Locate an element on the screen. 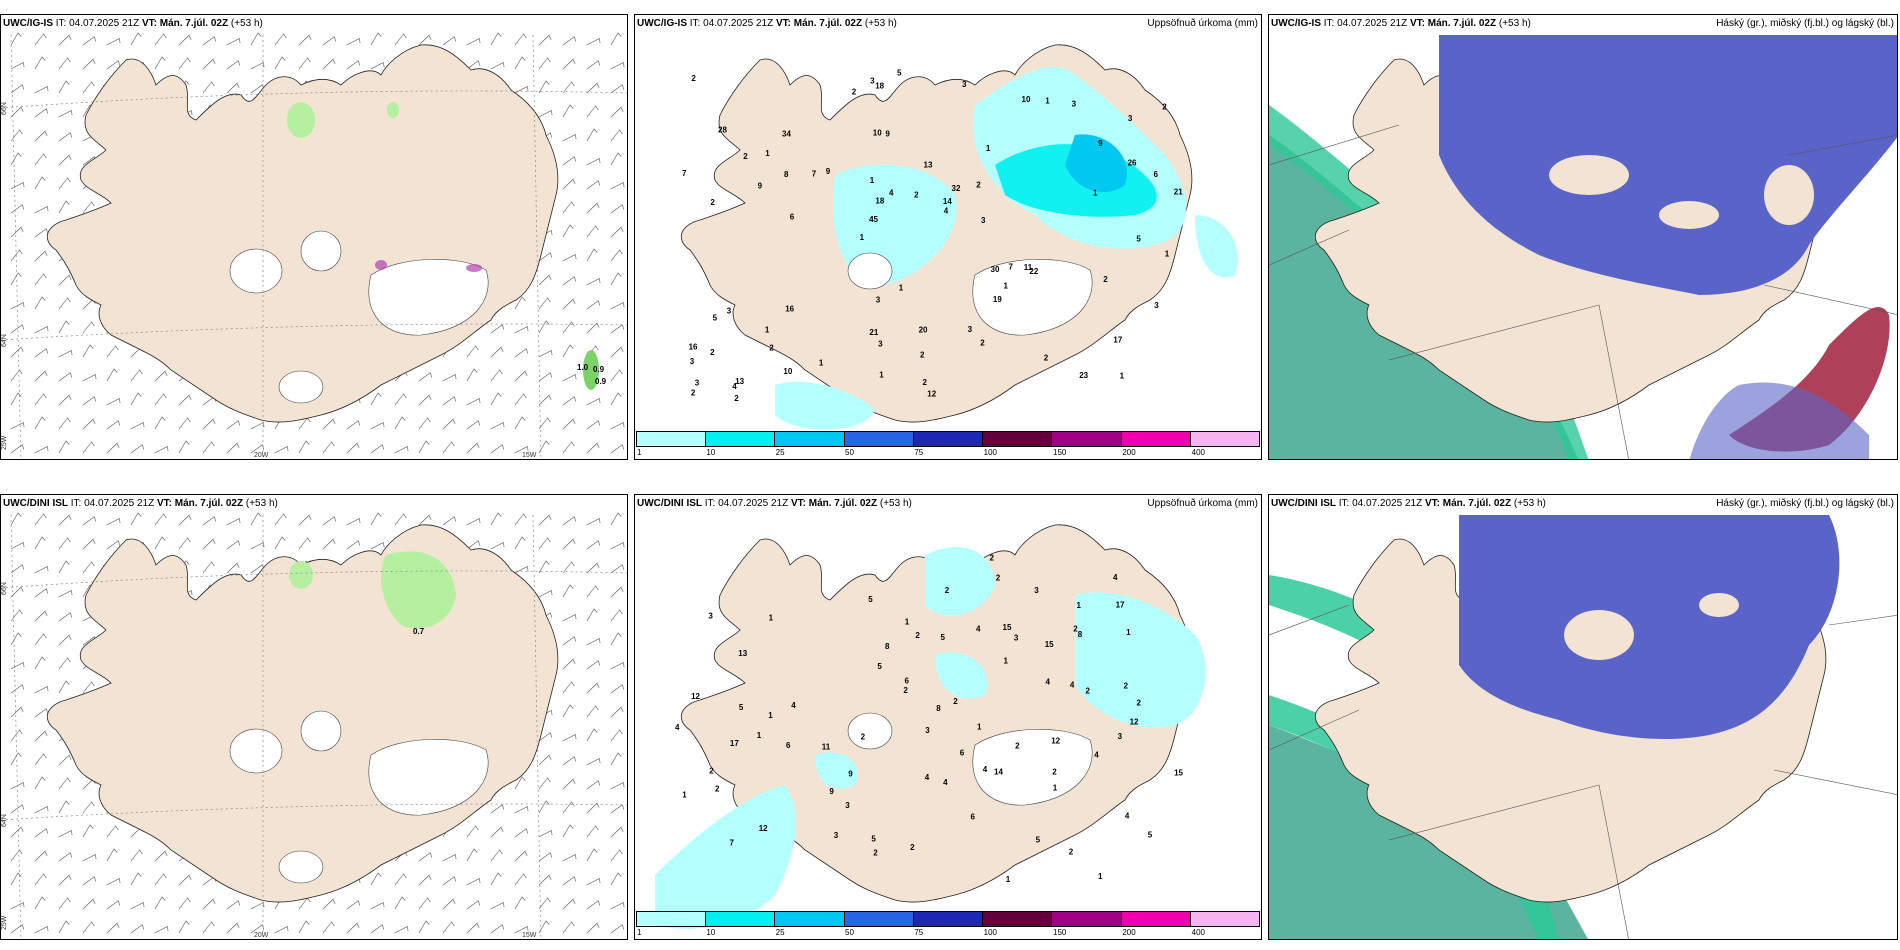  precip-areas is located at coordinates (1006, 248).